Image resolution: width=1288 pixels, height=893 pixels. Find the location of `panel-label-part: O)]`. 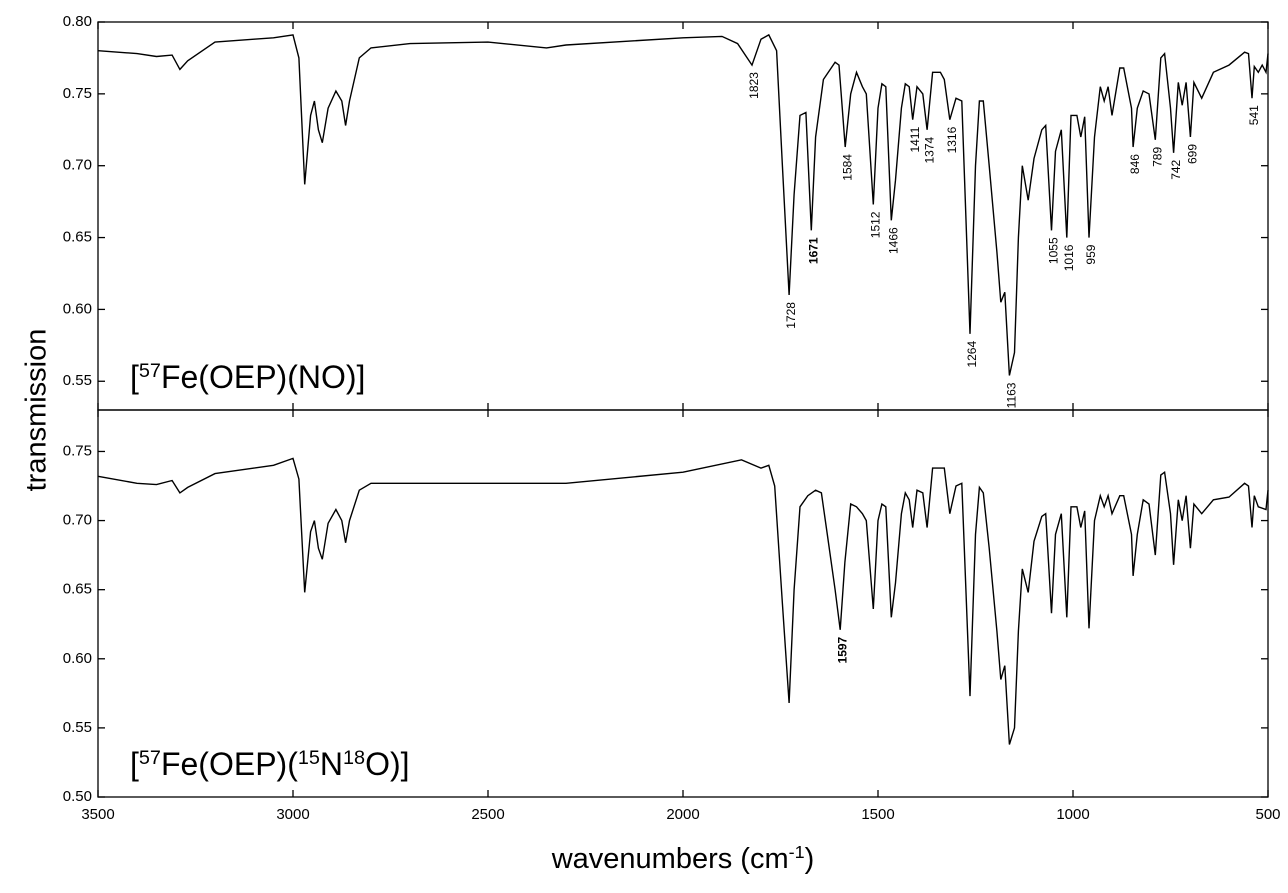

panel-label-part: O)] is located at coordinates (387, 764).